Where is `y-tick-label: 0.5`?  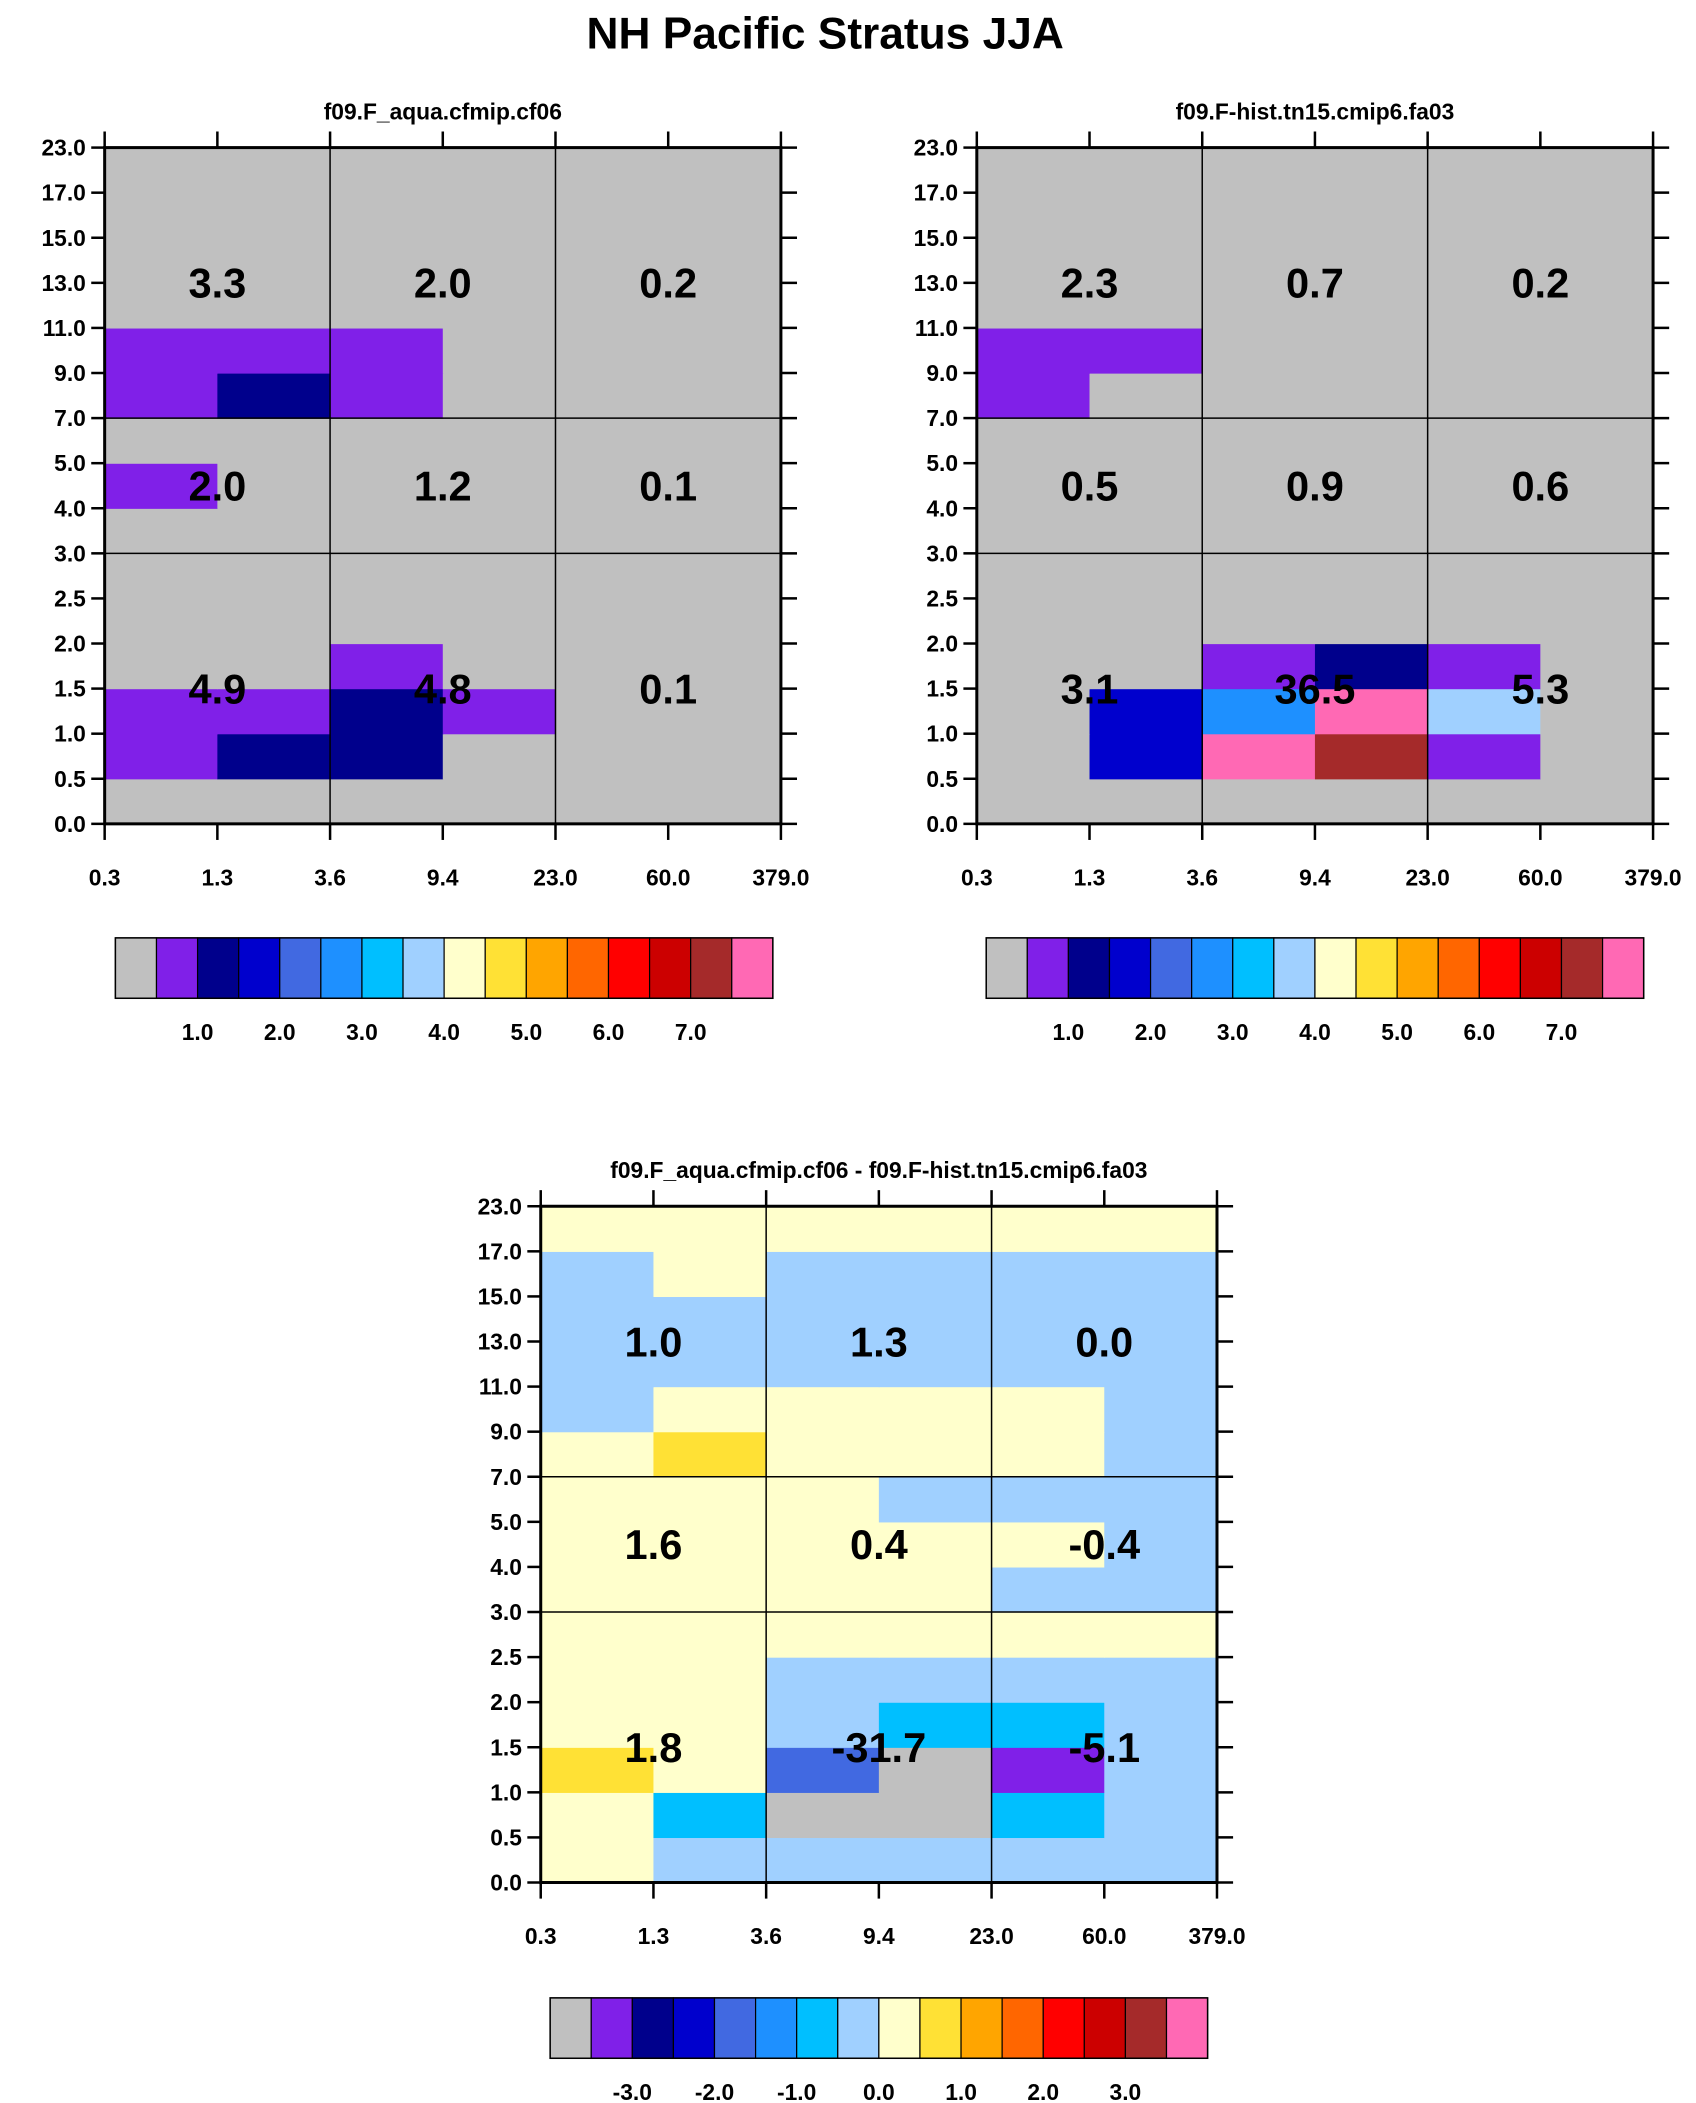
y-tick-label: 0.5 is located at coordinates (506, 1837).